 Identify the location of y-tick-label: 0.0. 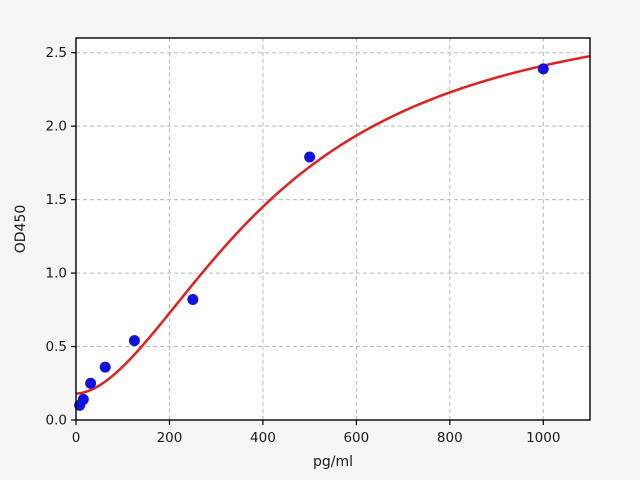
(56, 421).